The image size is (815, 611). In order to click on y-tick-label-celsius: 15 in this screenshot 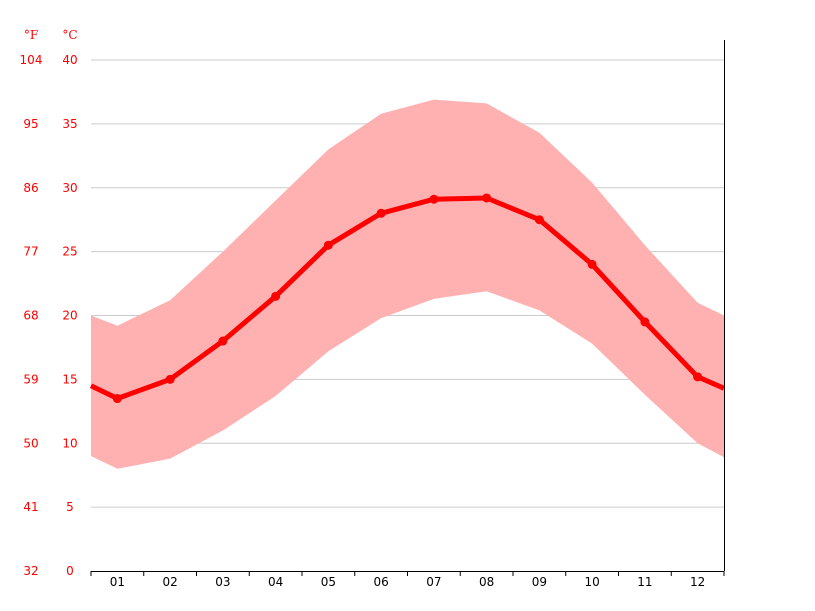, I will do `click(69, 379)`.